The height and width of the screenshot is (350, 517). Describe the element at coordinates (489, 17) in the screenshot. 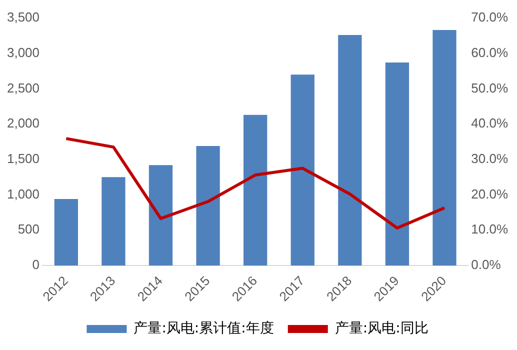

I see `y2-tick-label: 70.0%` at that location.